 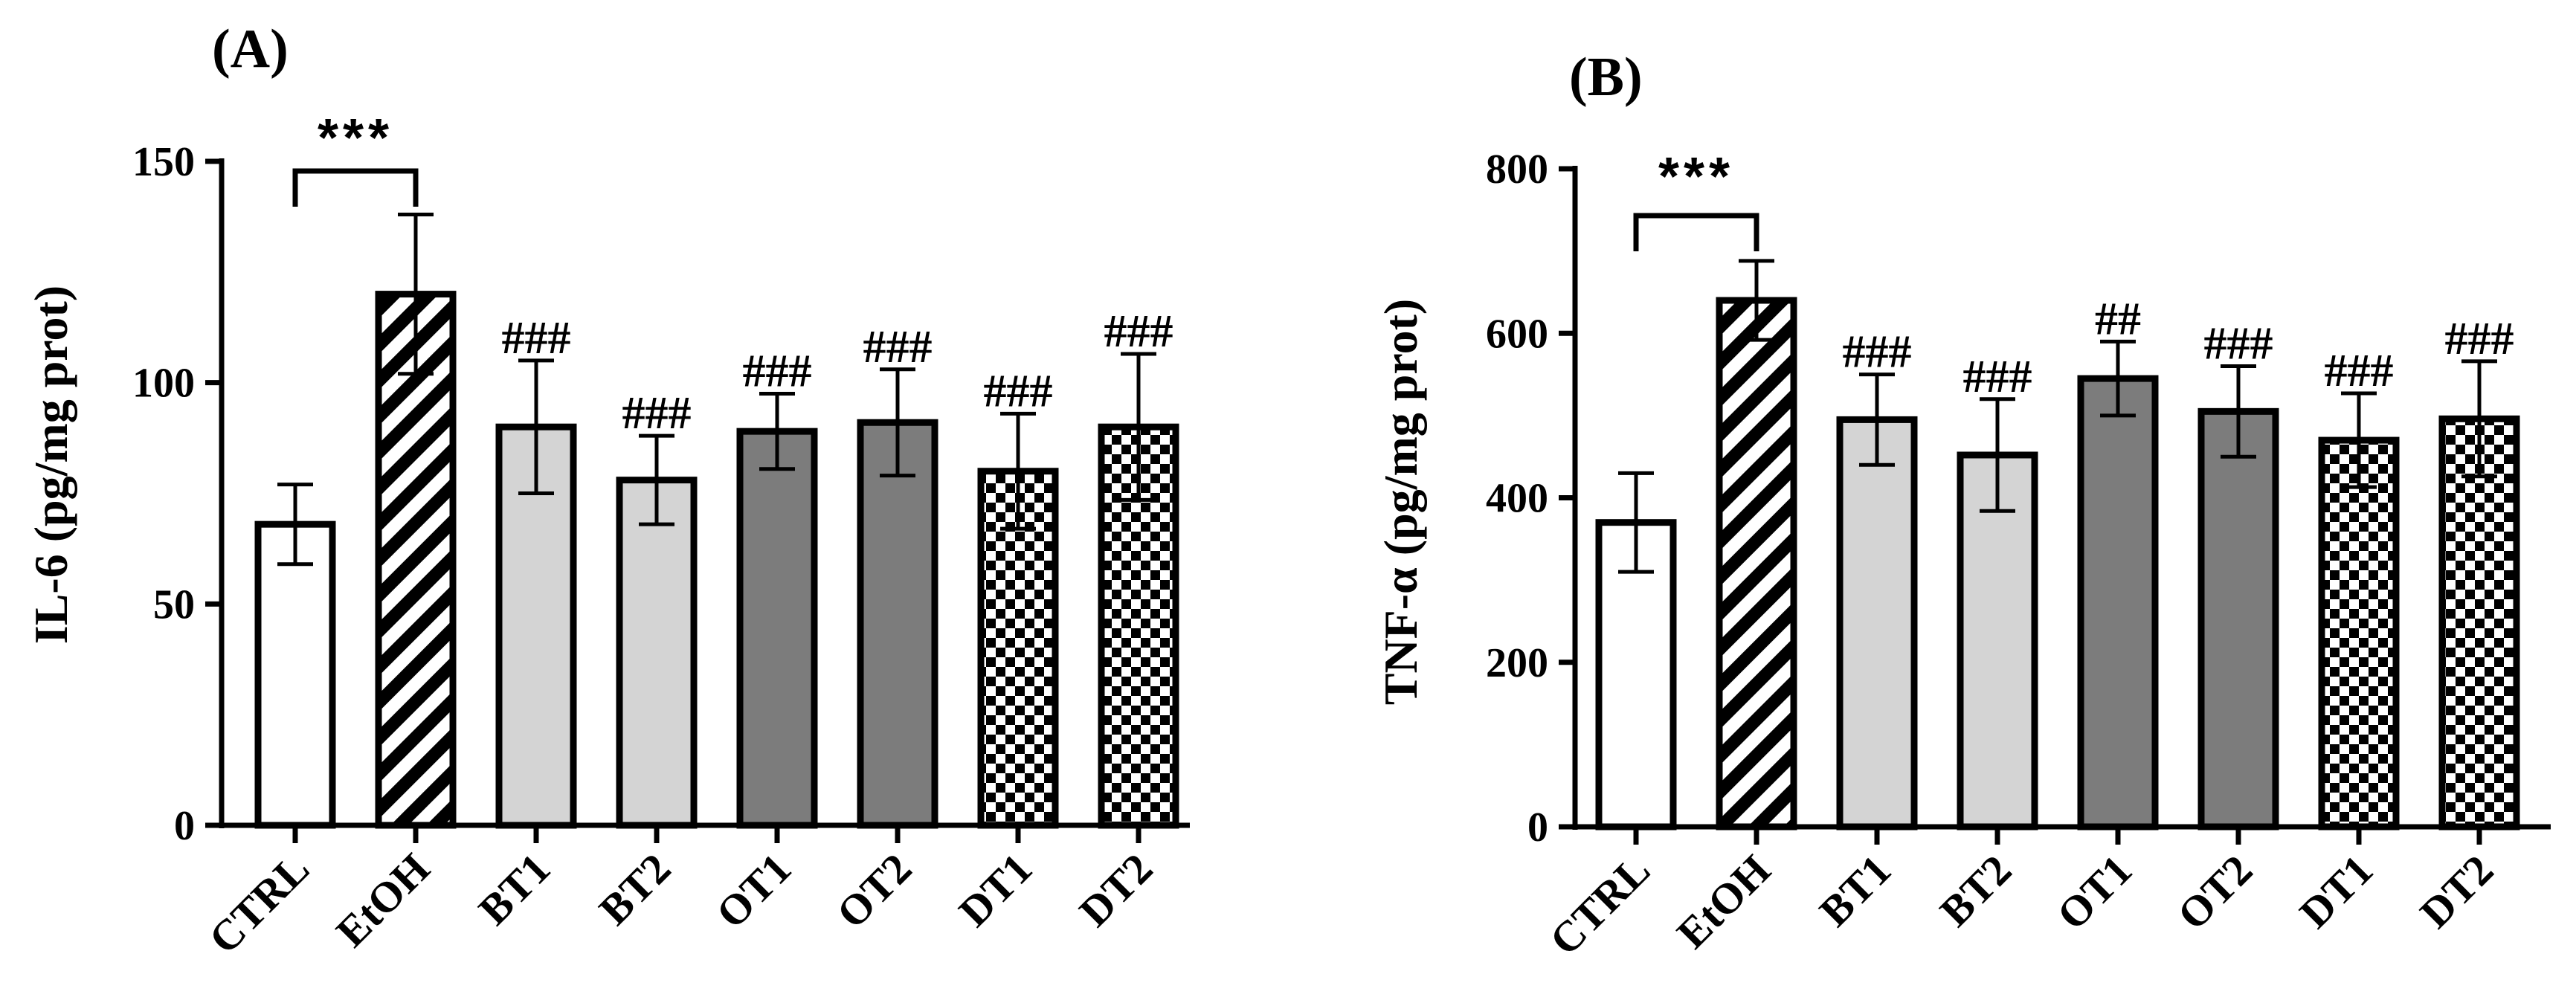 I want to click on categories-a: CTRL EtOH BT1 BT2 OT1 OT2 DT1 DT2, so click(x=680, y=894).